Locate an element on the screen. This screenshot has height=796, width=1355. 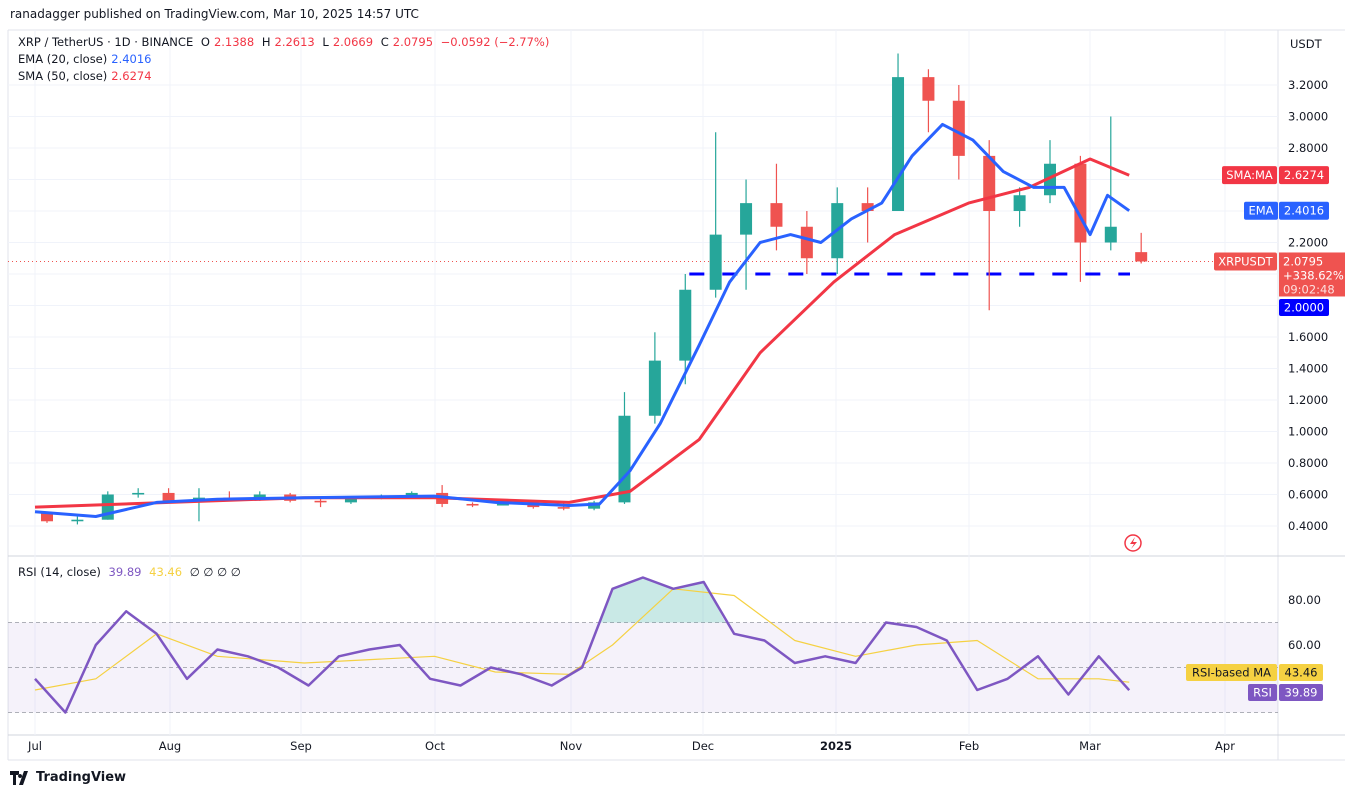
time-tick-label: Aug is located at coordinates (170, 746).